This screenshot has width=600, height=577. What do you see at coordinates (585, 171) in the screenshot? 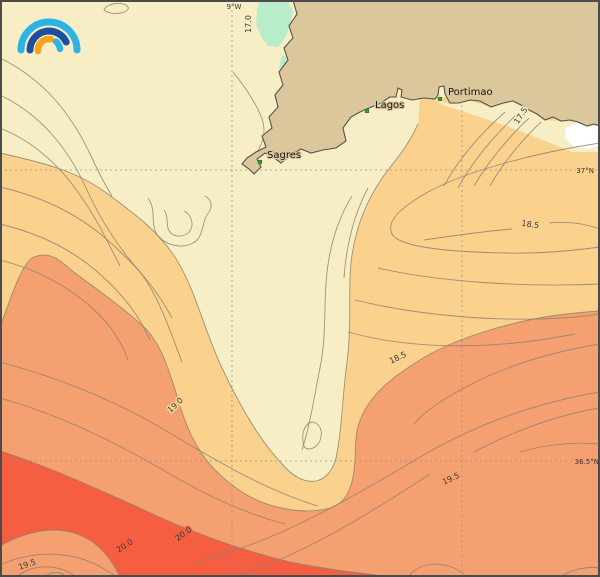
I see `parallel-label-37n: 37°N` at bounding box center [585, 171].